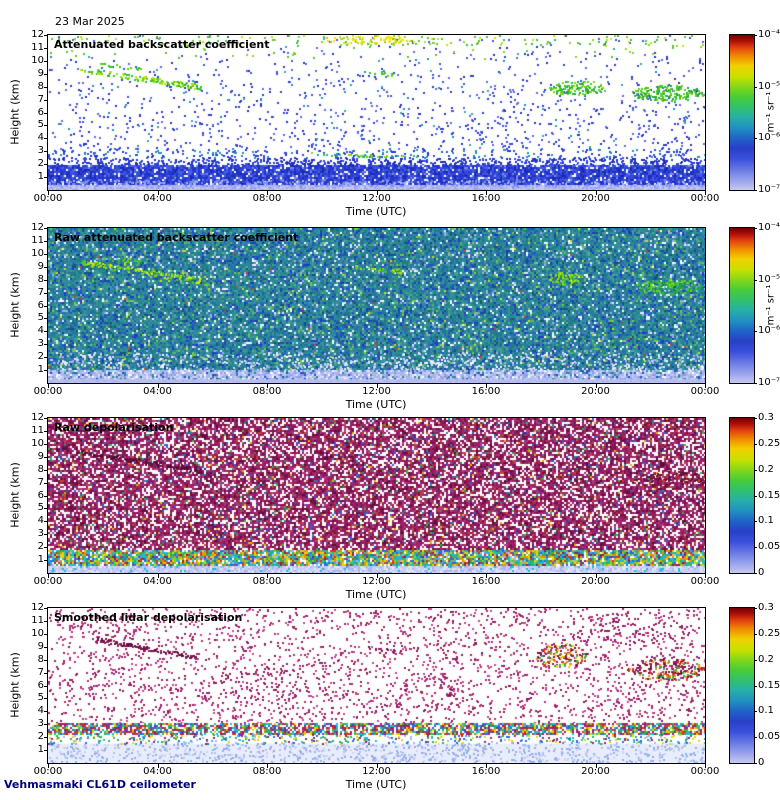 The width and height of the screenshot is (780, 800). Describe the element at coordinates (771, 112) in the screenshot. I see `colorbar-unit-label: m⁻¹ sr⁻¹` at that location.